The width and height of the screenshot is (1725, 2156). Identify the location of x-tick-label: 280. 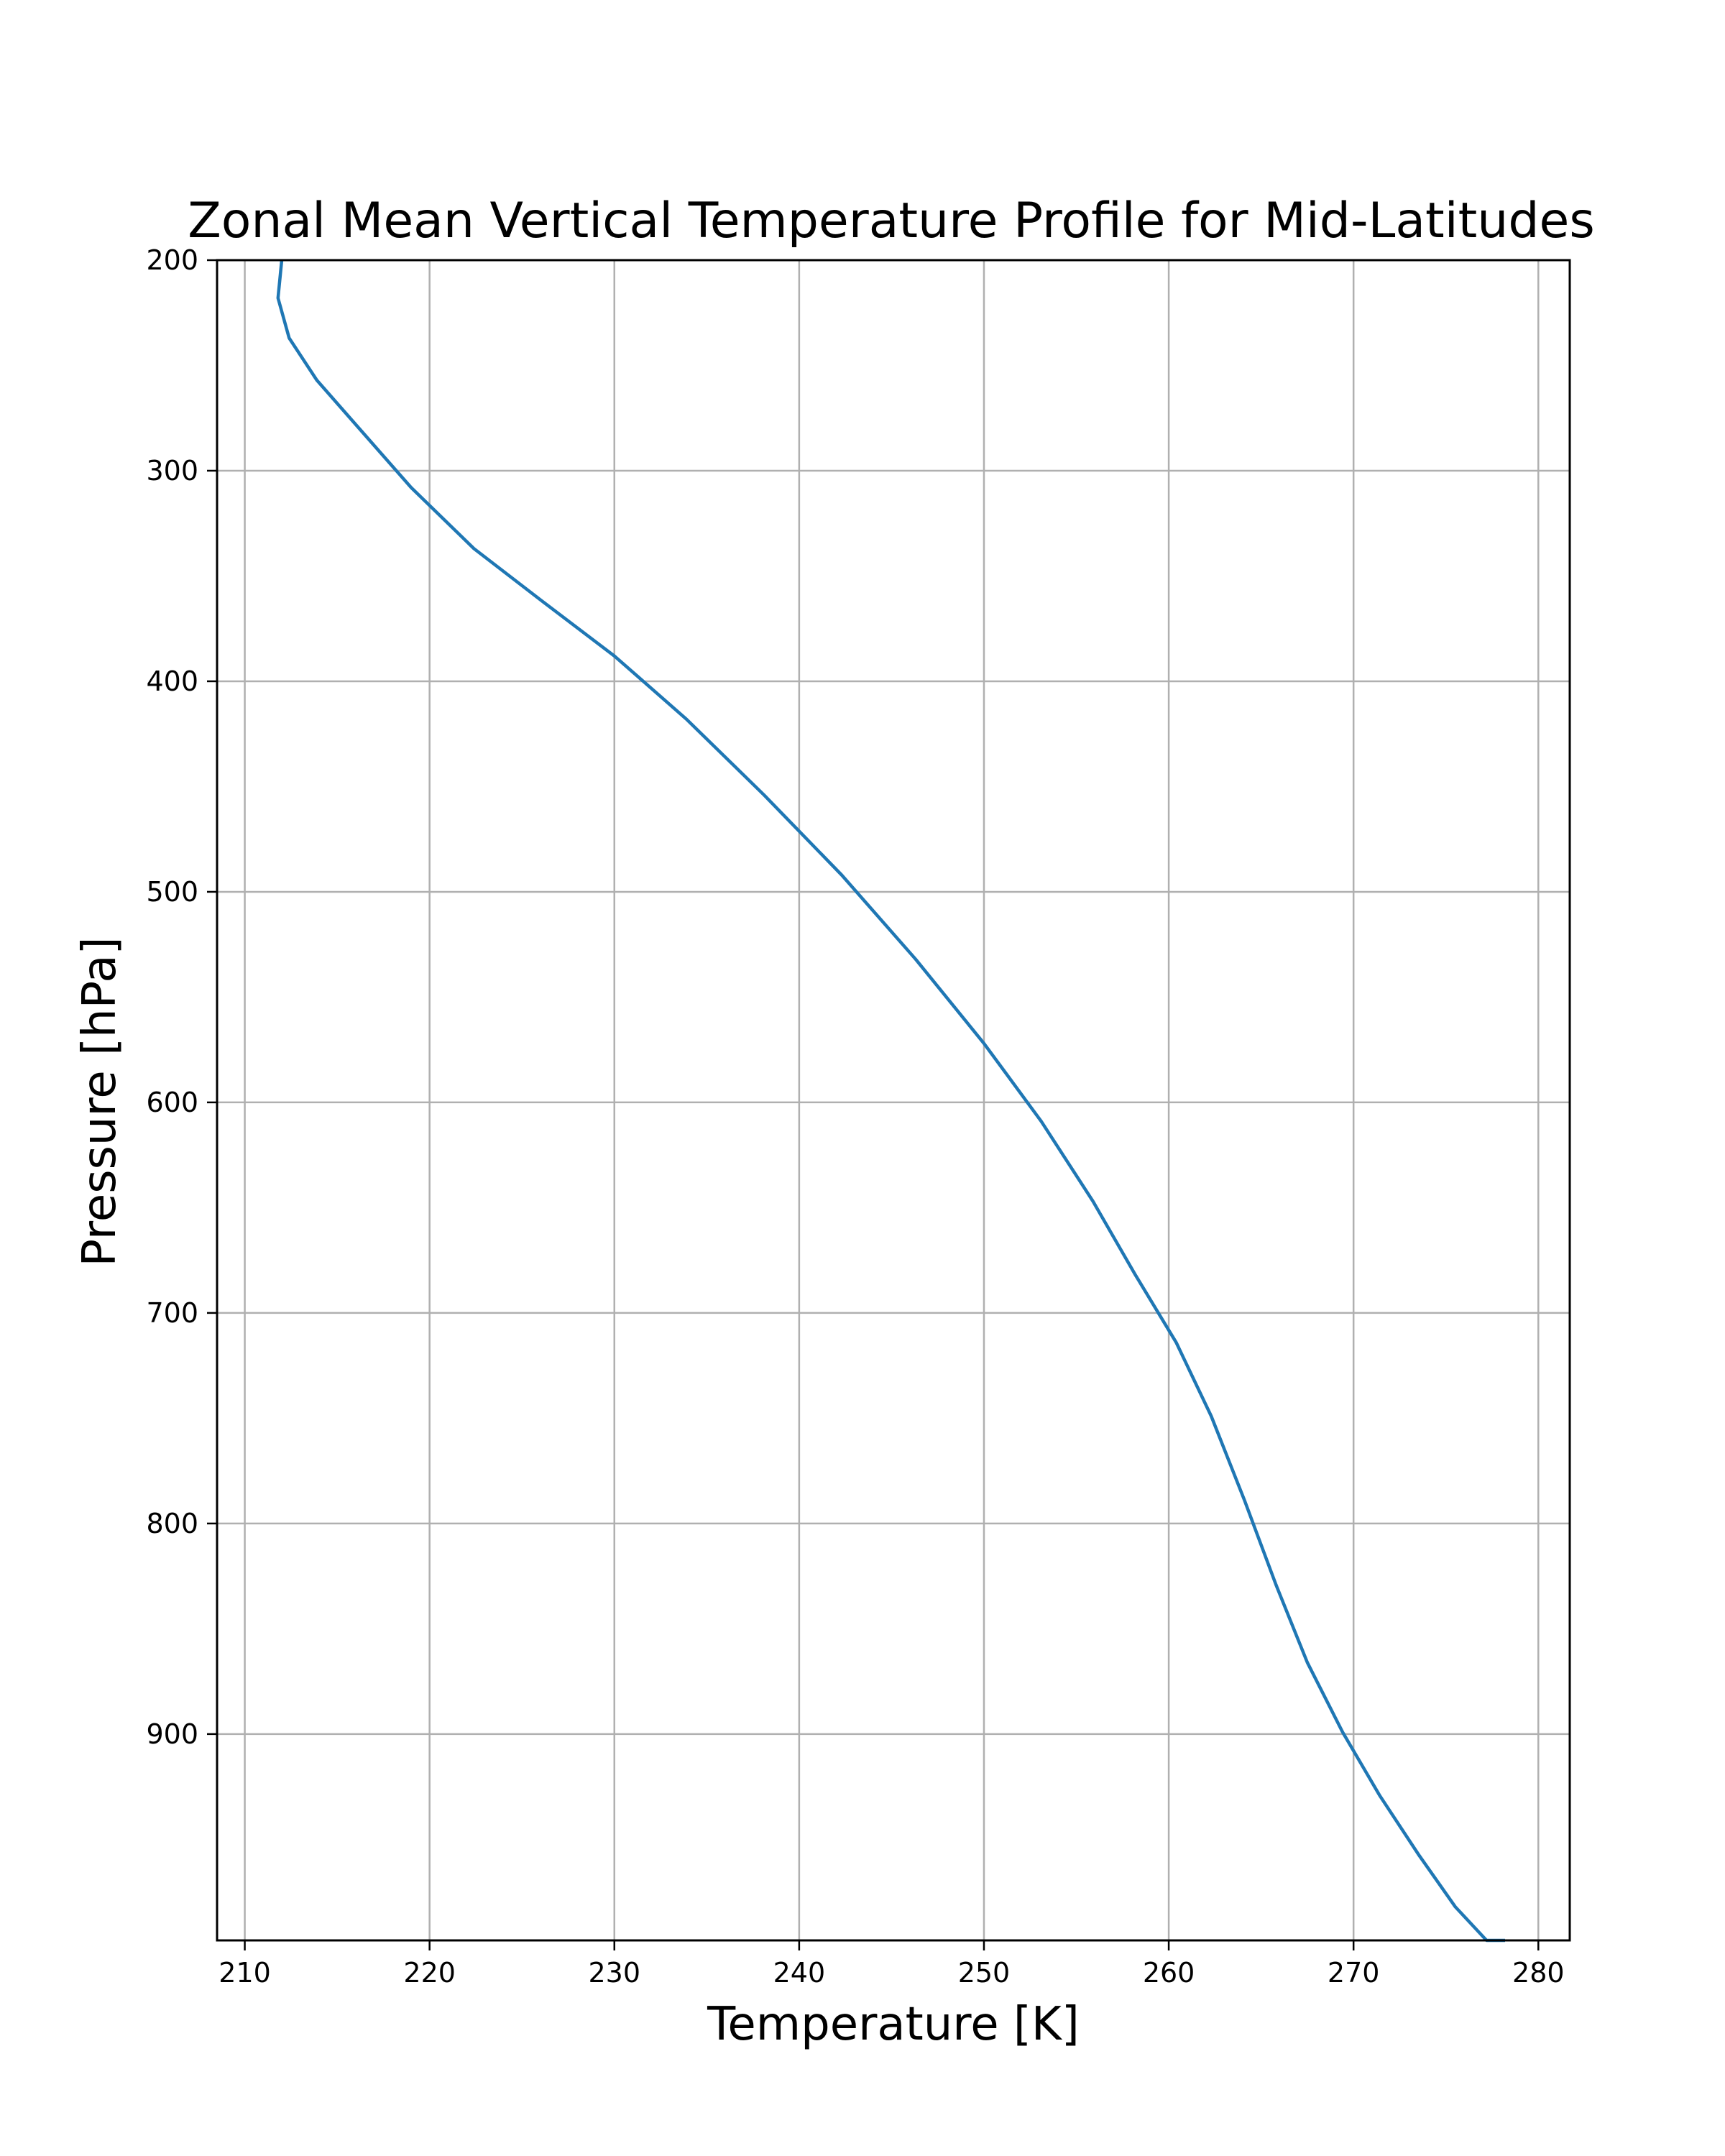
(1538, 1973).